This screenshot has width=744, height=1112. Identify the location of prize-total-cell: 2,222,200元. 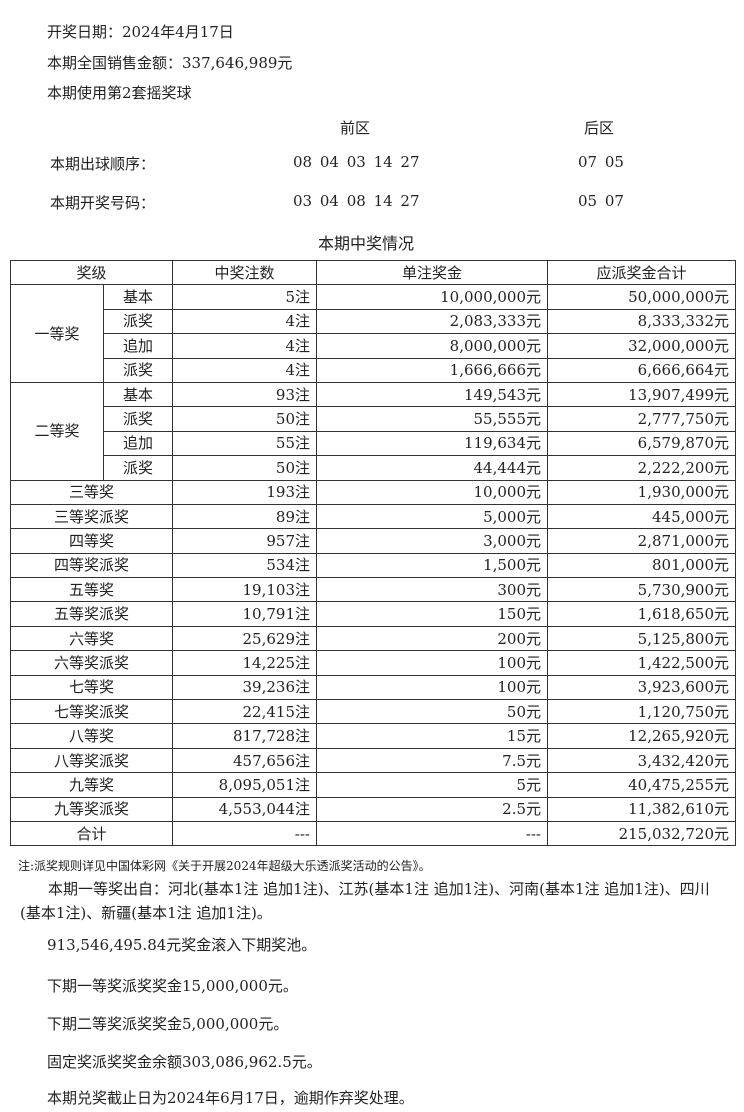
(642, 468).